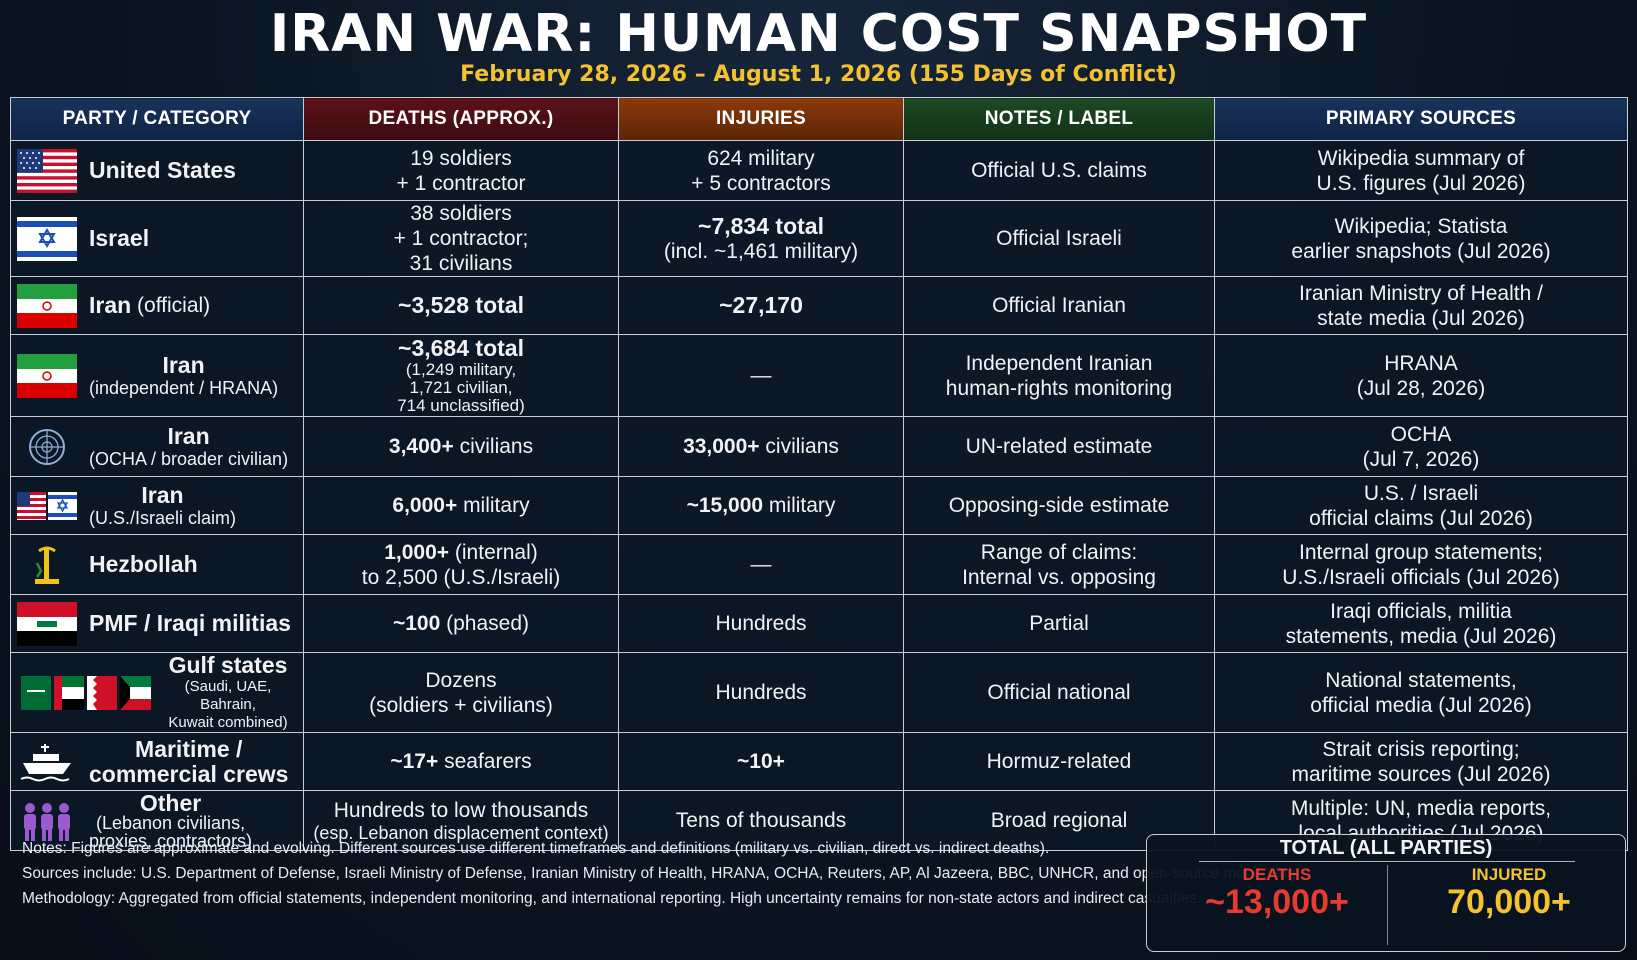  What do you see at coordinates (170, 822) in the screenshot?
I see `party-qualifier: (Lebanon civilians,` at bounding box center [170, 822].